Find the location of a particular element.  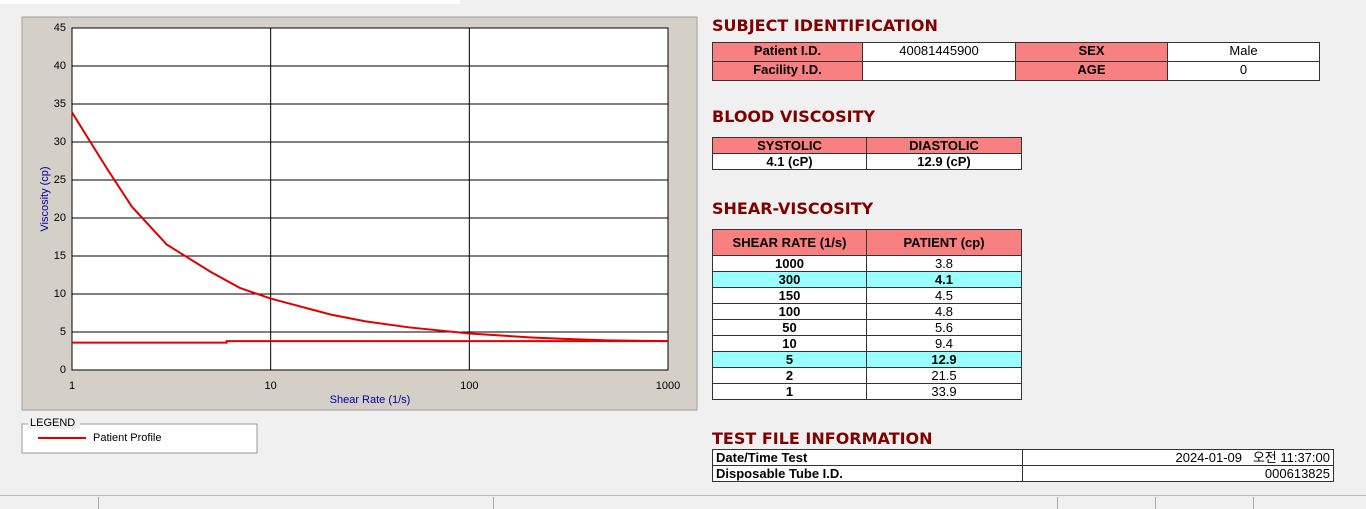

cell: 21.5 is located at coordinates (944, 375).